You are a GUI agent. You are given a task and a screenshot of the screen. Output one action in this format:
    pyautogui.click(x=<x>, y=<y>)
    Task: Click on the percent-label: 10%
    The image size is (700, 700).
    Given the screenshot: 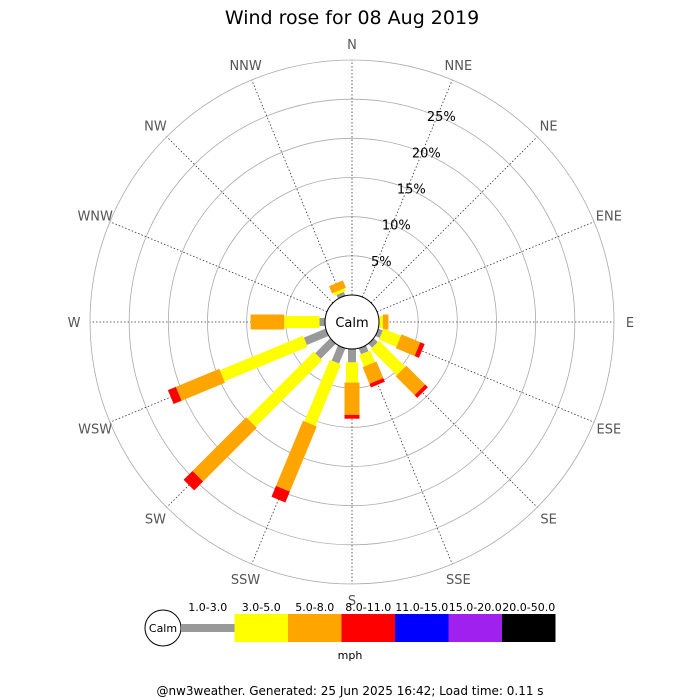 What is the action you would take?
    pyautogui.click(x=396, y=226)
    